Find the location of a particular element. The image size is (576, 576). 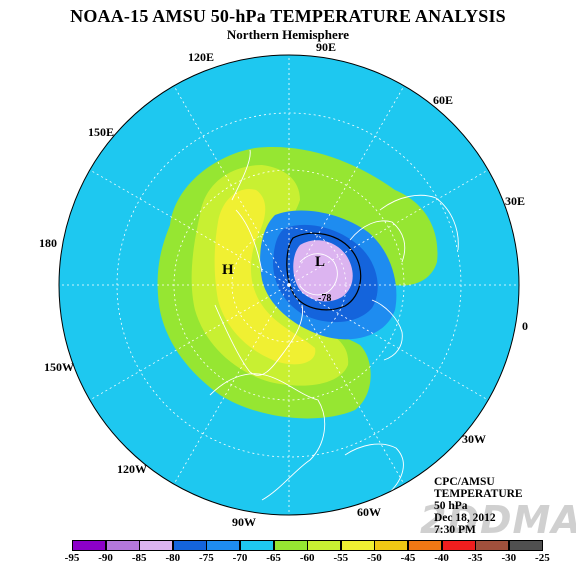

legend-tick-label: -80 is located at coordinates (173, 558).